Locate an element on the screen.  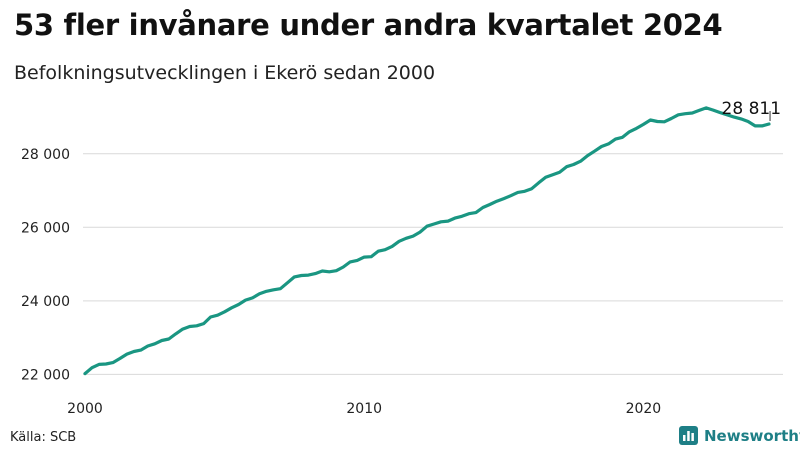
end-value-annotation: 28 811 is located at coordinates (751, 110).